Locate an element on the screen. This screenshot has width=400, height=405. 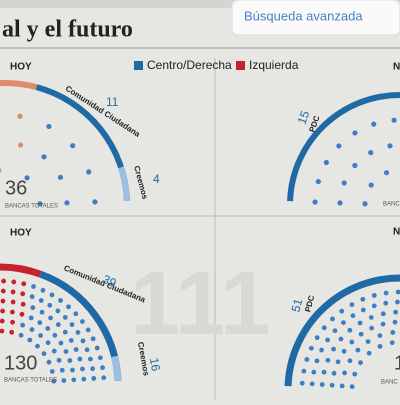
legend-label: Centro/Derecha is located at coordinates (189, 65).